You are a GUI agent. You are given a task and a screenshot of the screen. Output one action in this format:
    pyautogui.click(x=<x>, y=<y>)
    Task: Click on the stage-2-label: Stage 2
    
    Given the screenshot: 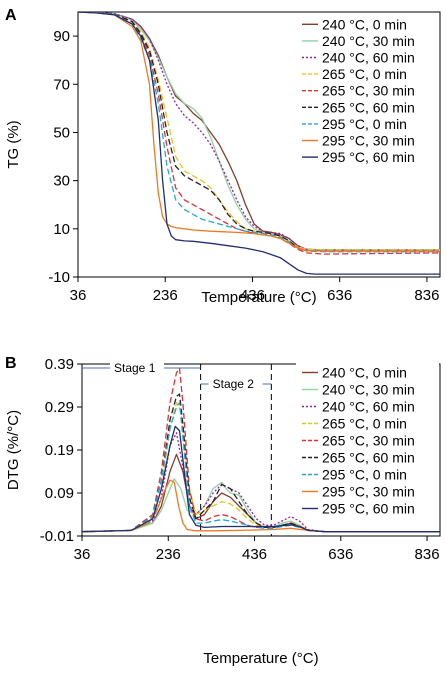 What is the action you would take?
    pyautogui.click(x=234, y=384)
    